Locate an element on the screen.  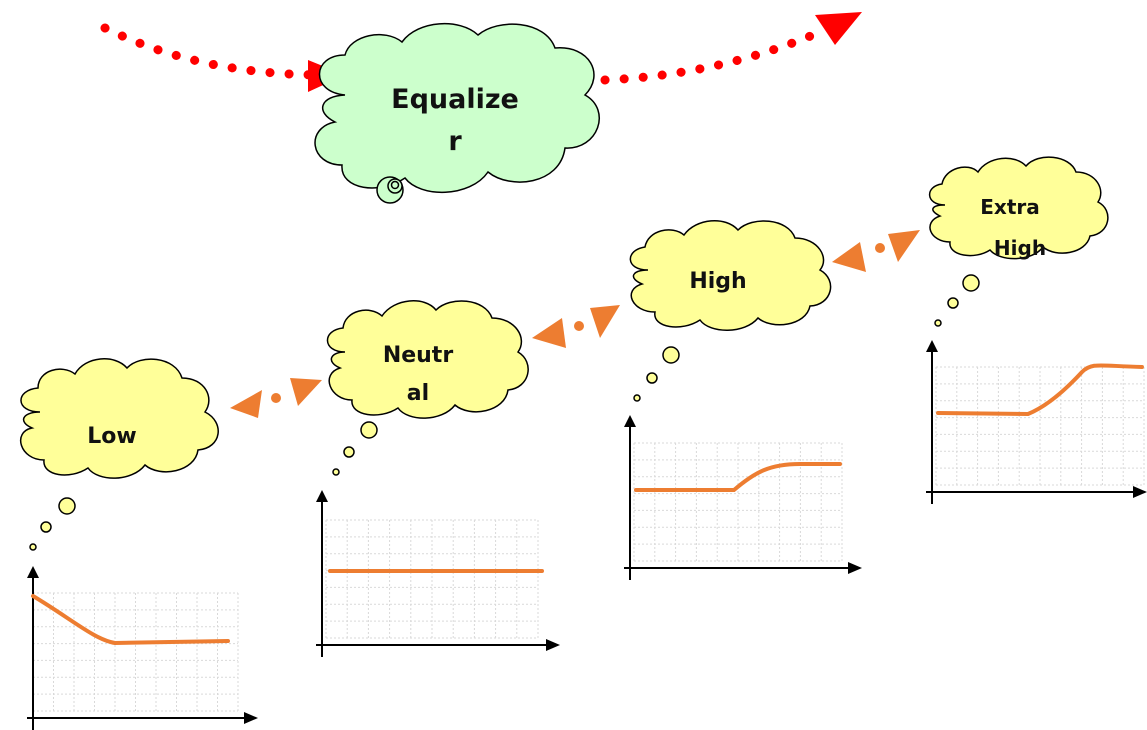
thought-bubble-small is located at coordinates (395, 185).